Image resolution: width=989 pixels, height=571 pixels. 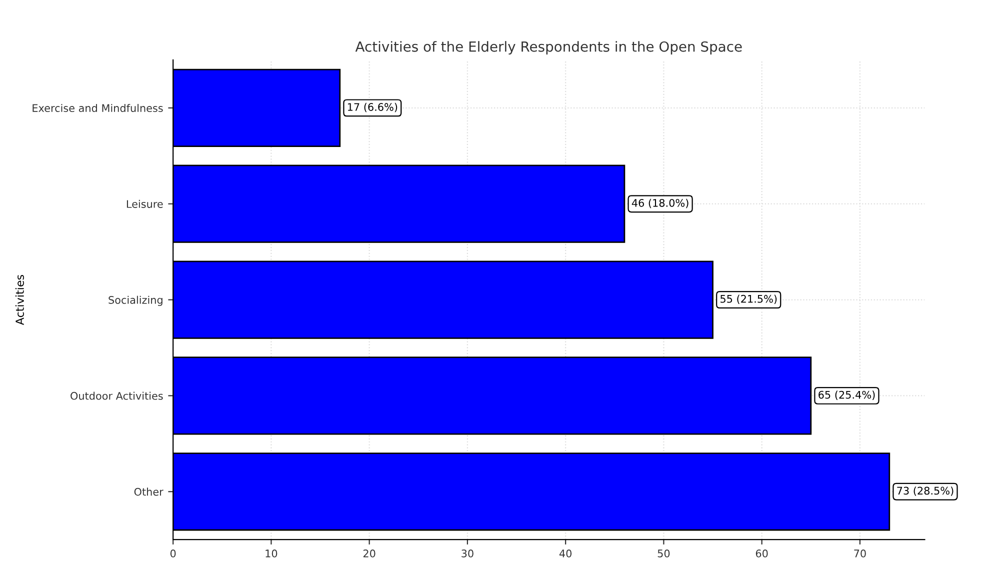 I want to click on x-tick-label: 60, so click(x=762, y=554).